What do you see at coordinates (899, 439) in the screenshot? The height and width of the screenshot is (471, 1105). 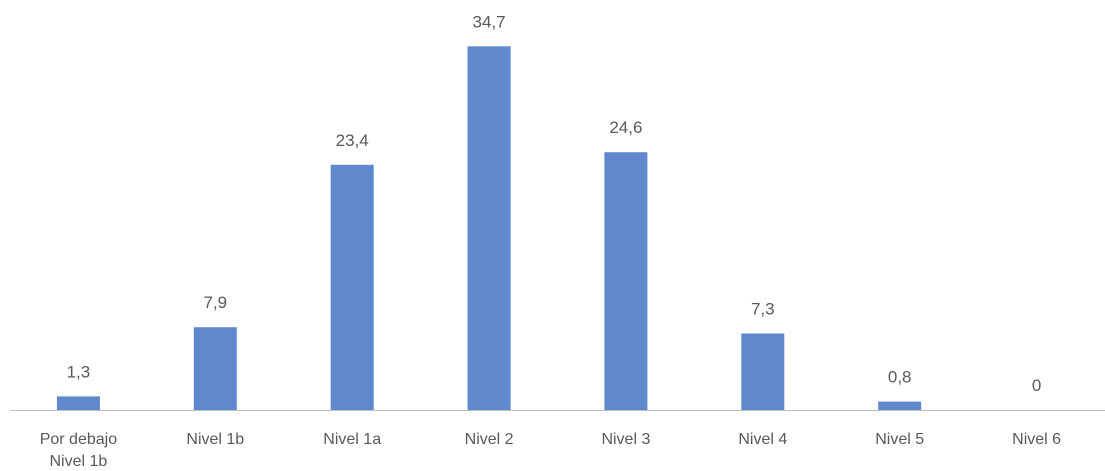 I see `x-tick-label-6: Nivel 5` at bounding box center [899, 439].